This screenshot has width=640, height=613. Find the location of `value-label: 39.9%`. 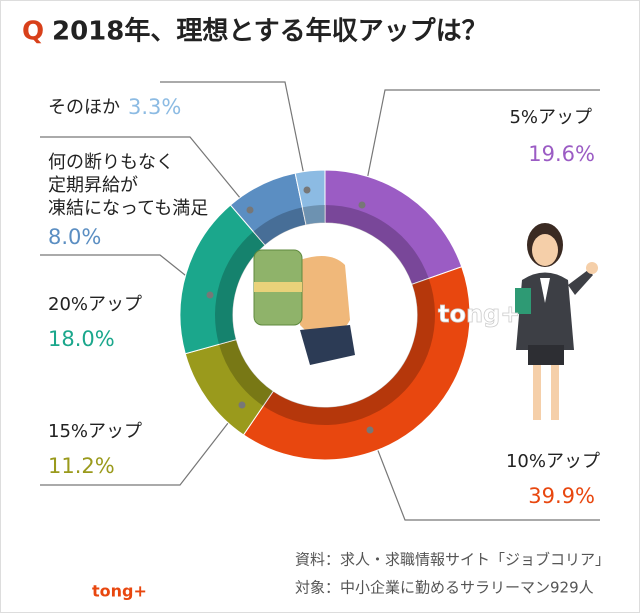

value-label: 39.9% is located at coordinates (561, 496).